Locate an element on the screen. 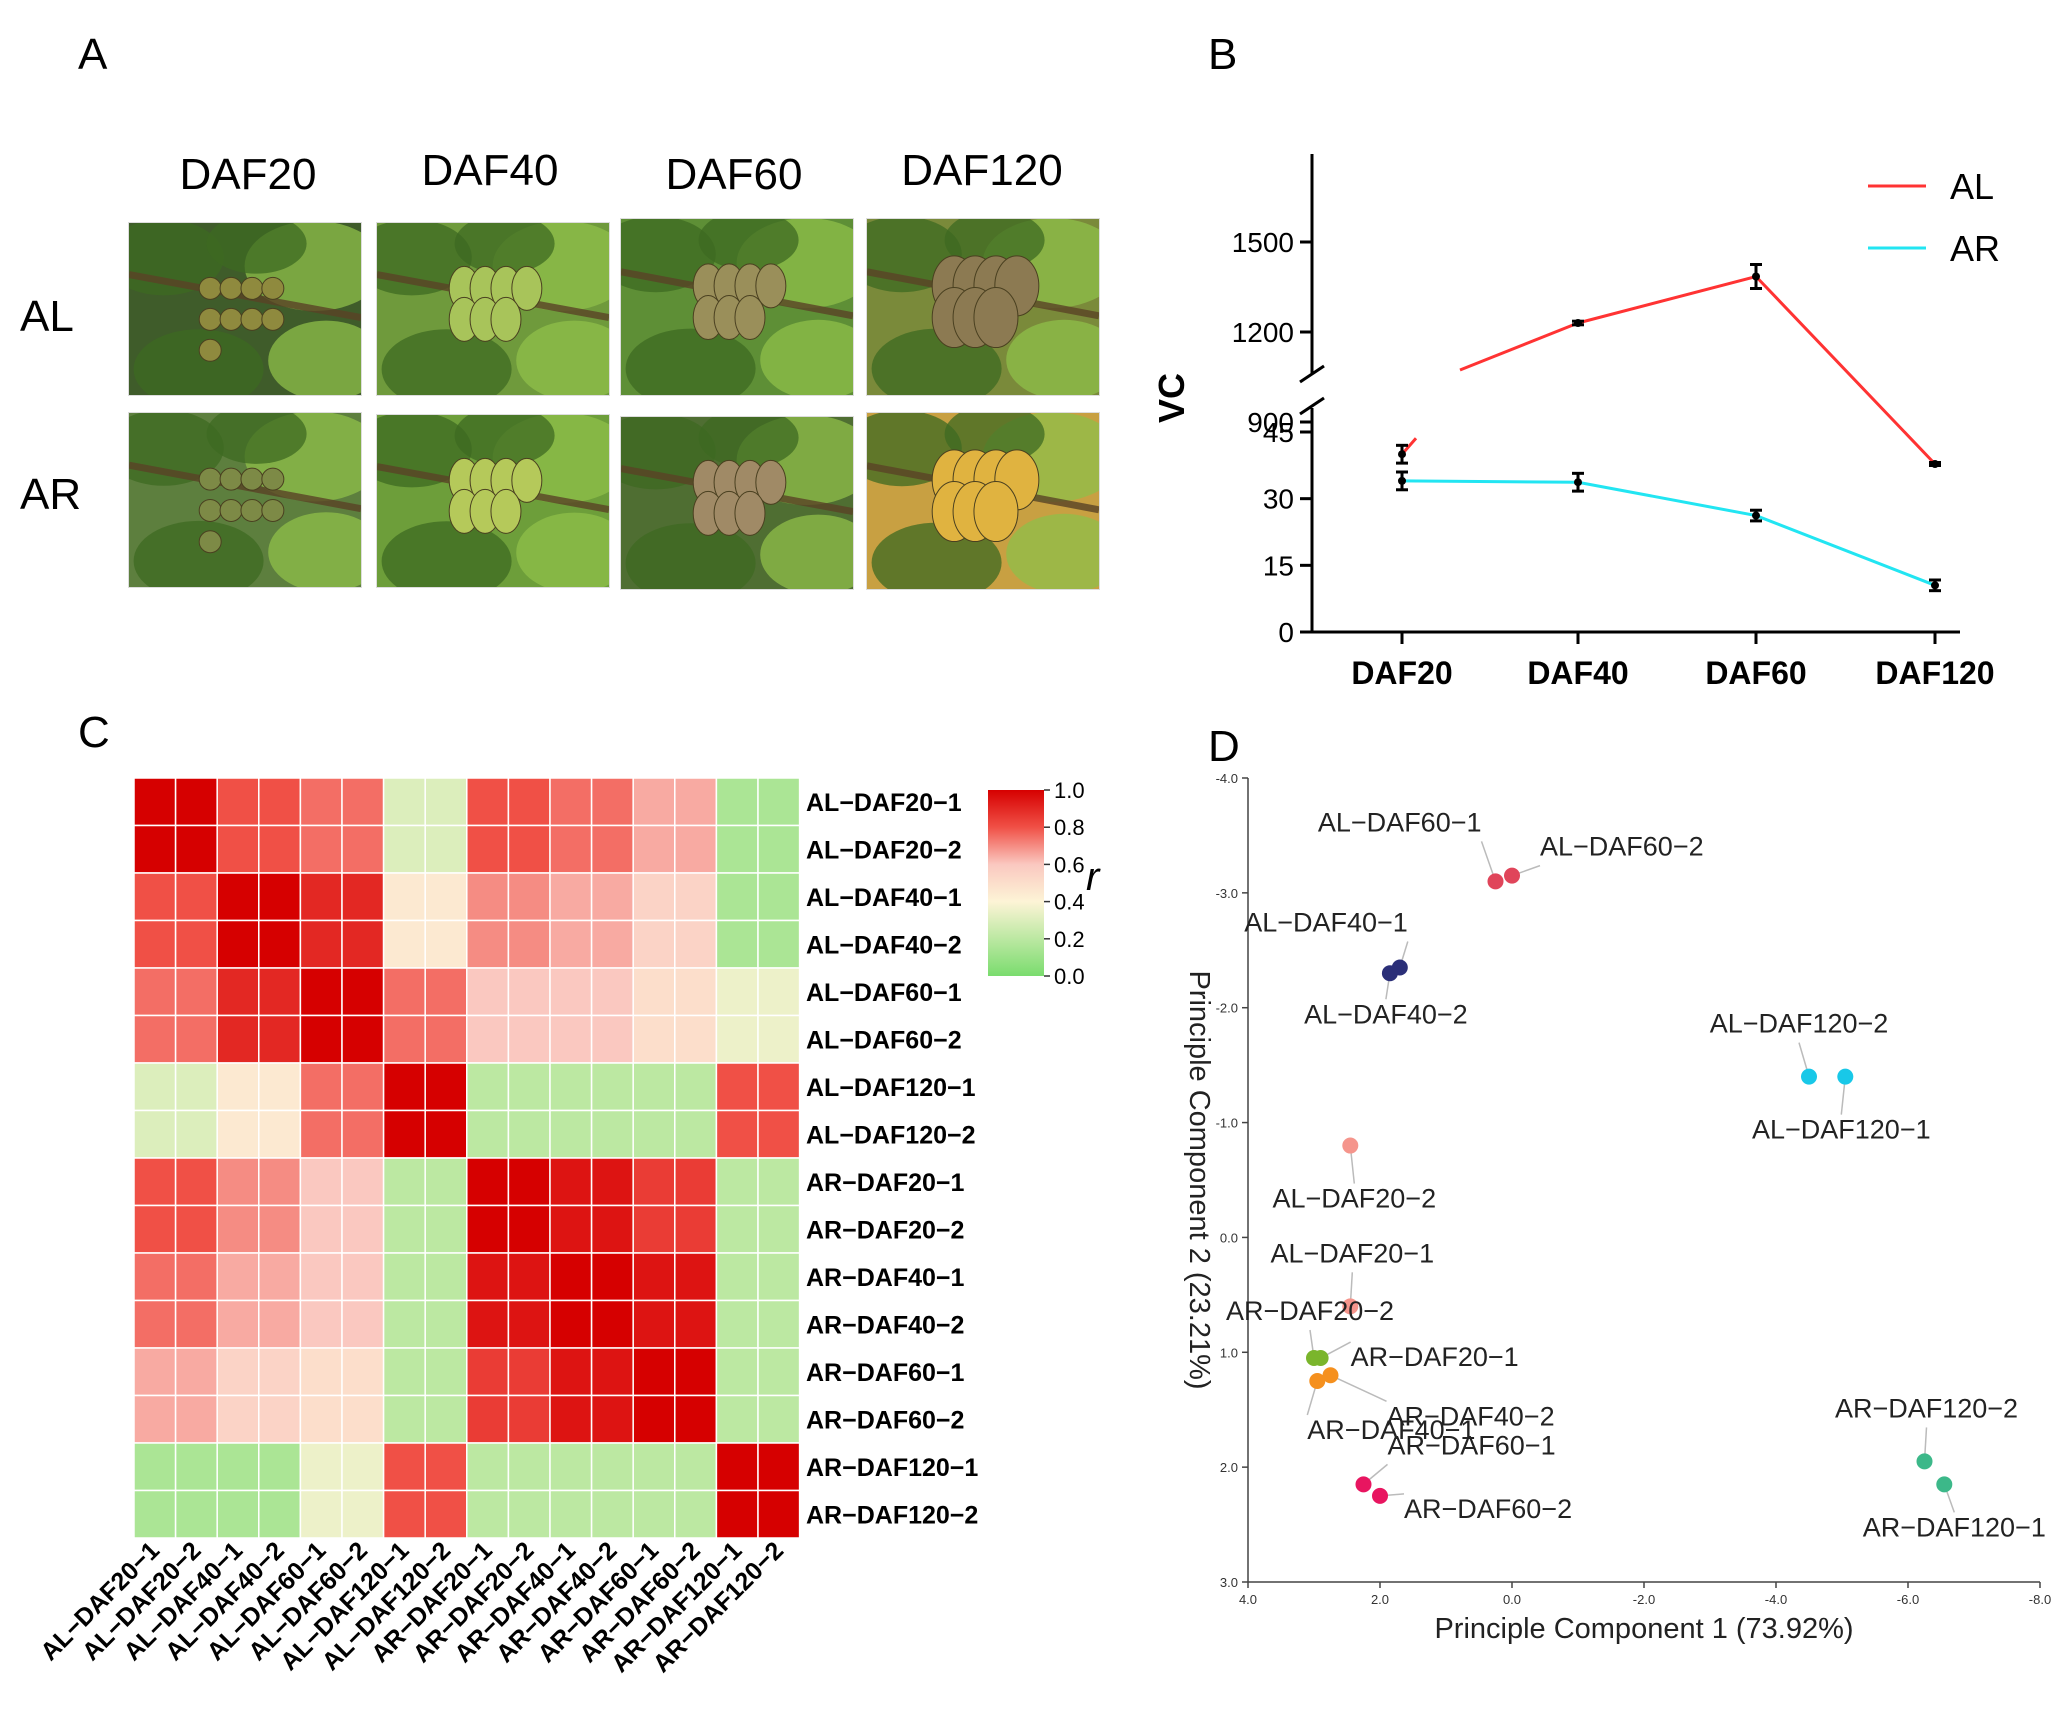  pca-x-tick-label: -2.0 is located at coordinates (1644, 1599).